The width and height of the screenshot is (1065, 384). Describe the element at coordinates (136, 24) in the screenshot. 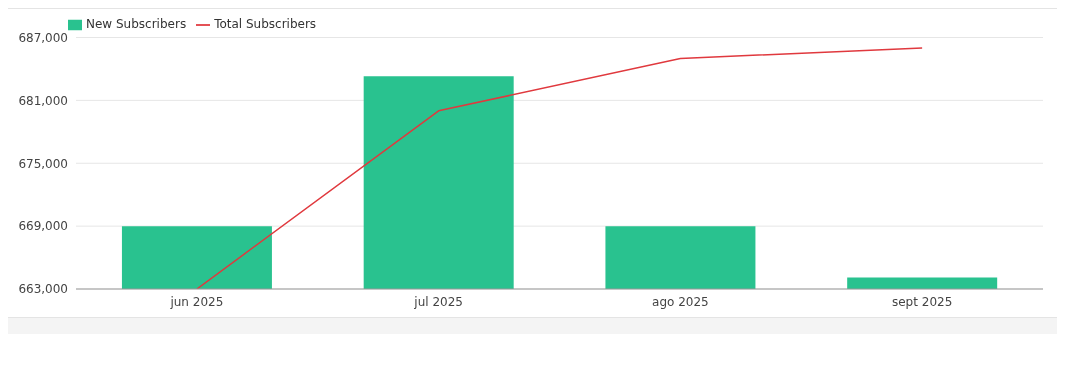

I see `legend-label: New Subscribers` at that location.